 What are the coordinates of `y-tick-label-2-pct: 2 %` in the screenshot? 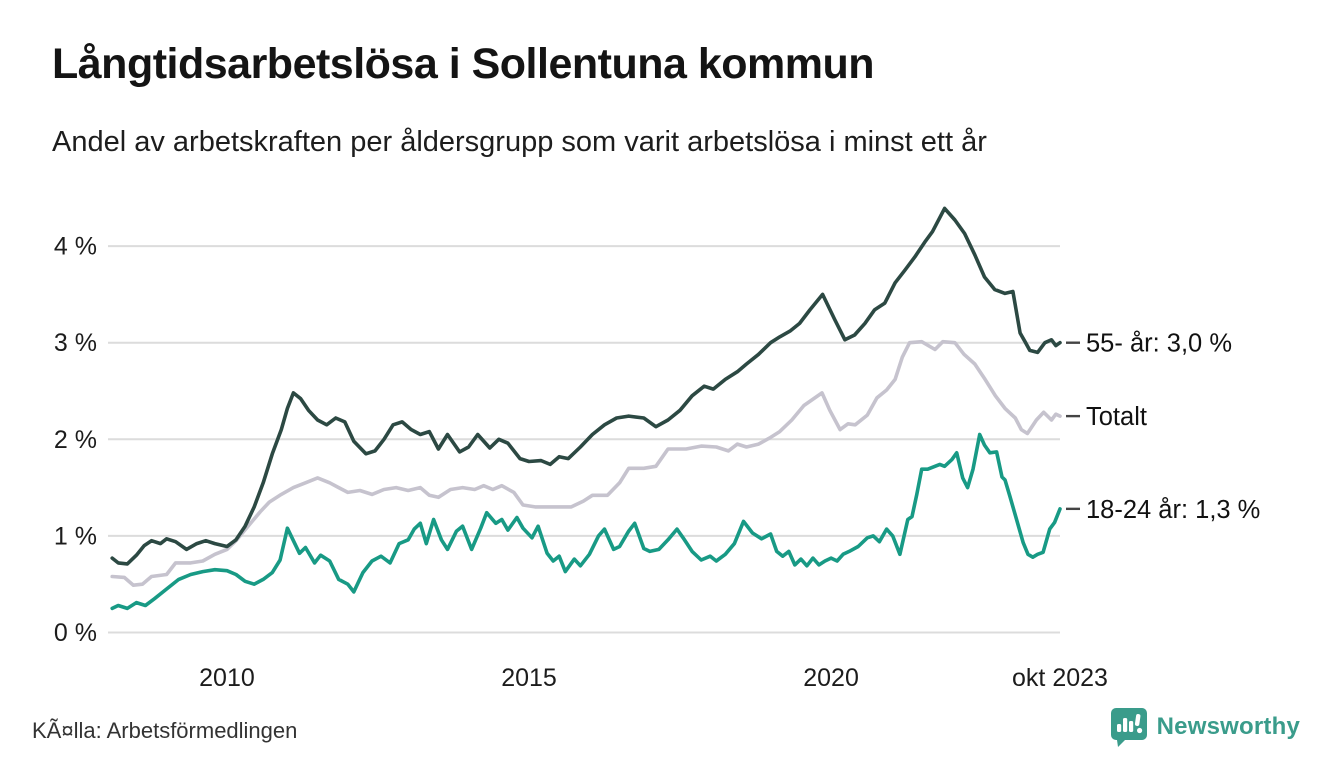 It's located at (75, 440).